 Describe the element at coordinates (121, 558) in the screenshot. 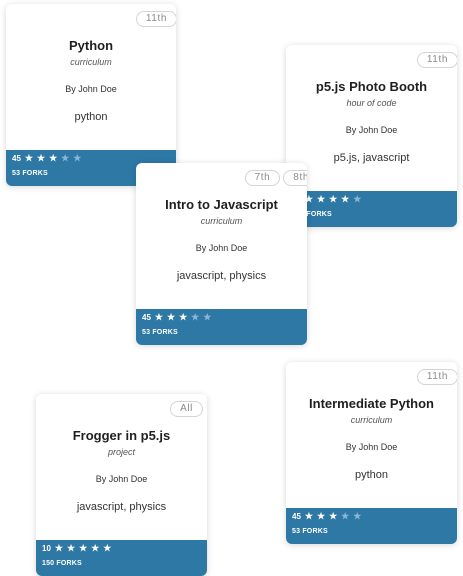

I see `card-footer: 10 ★ ★ ★ ★ ★ 150 FORKS` at that location.